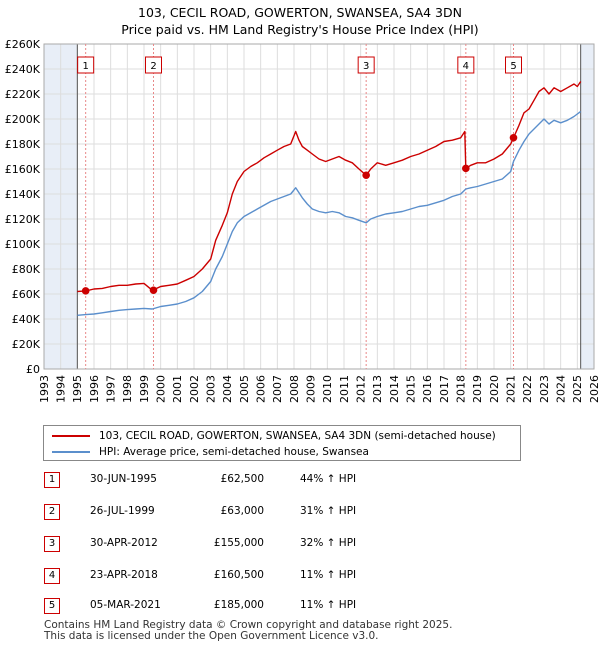 This screenshot has height=650, width=600. I want to click on y-tick-label: £80K, so click(26, 269).